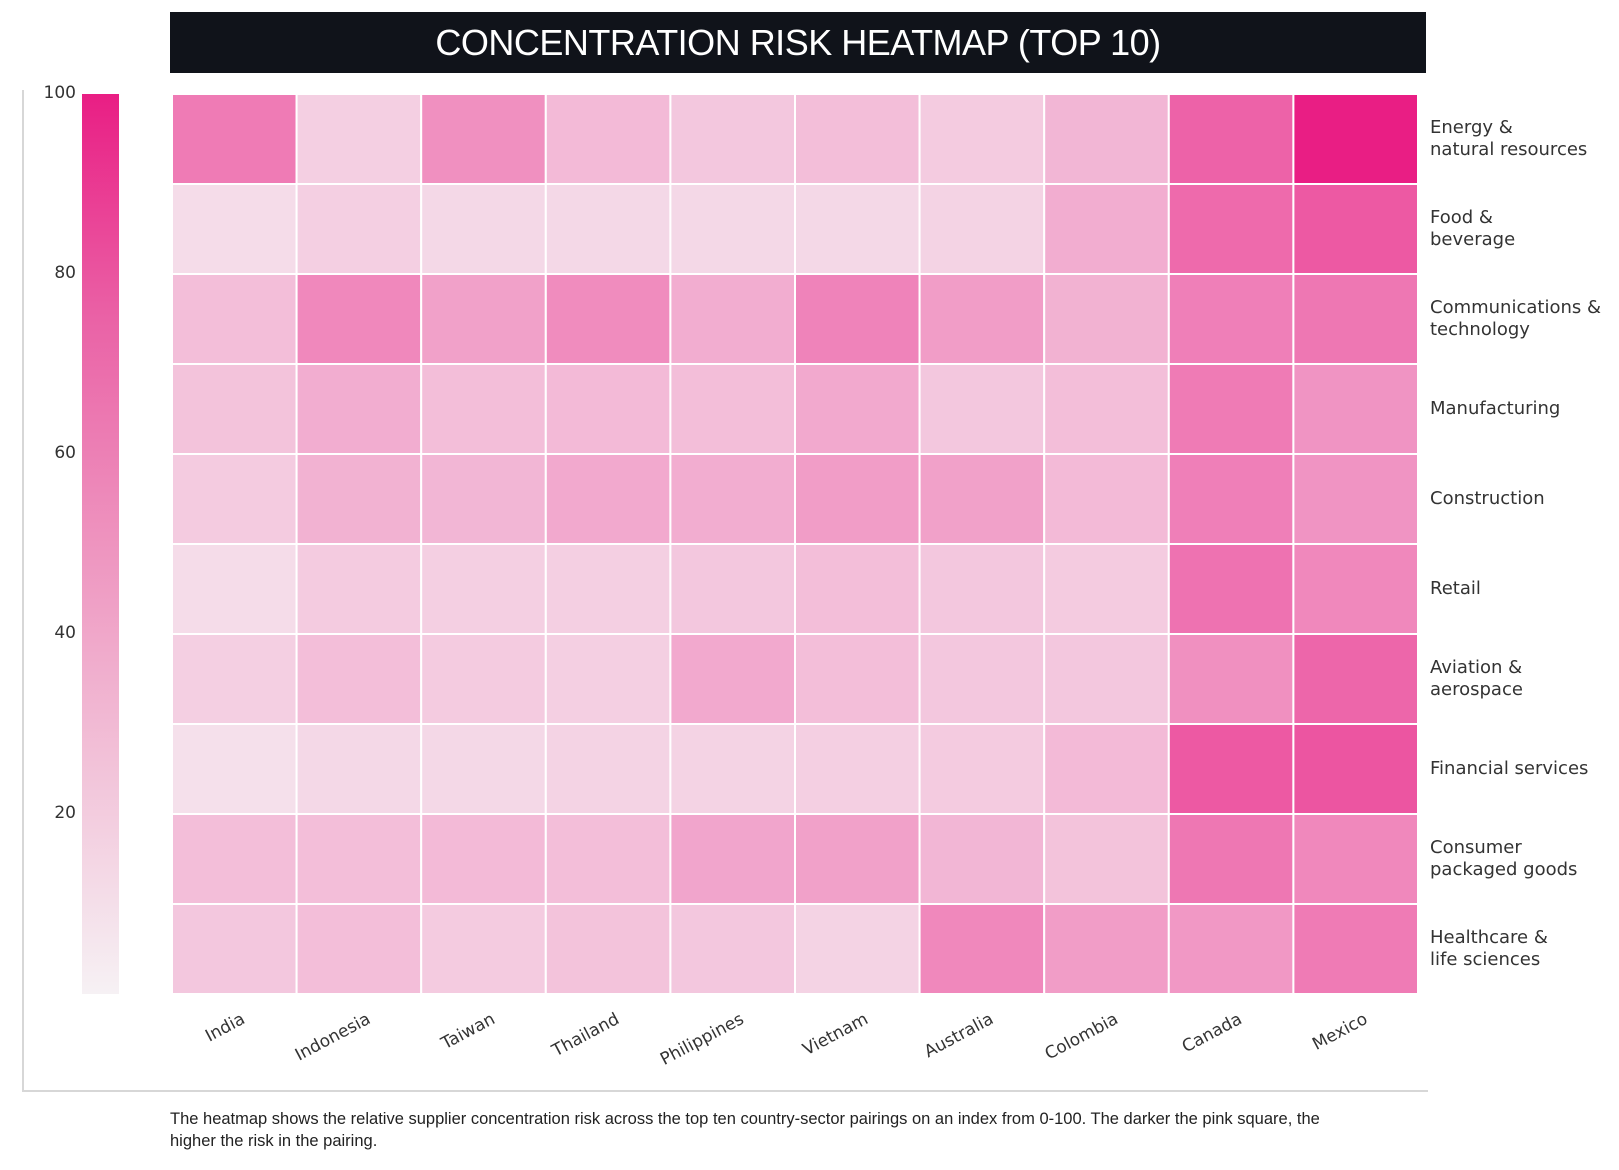  Describe the element at coordinates (1504, 869) in the screenshot. I see `row-label-line: packaged goods` at that location.